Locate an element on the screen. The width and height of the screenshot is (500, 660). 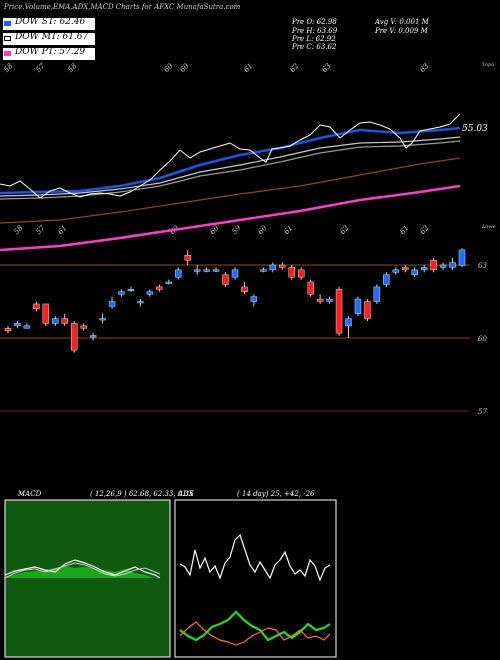
legend-swatch-white is located at coordinates (7, 38).